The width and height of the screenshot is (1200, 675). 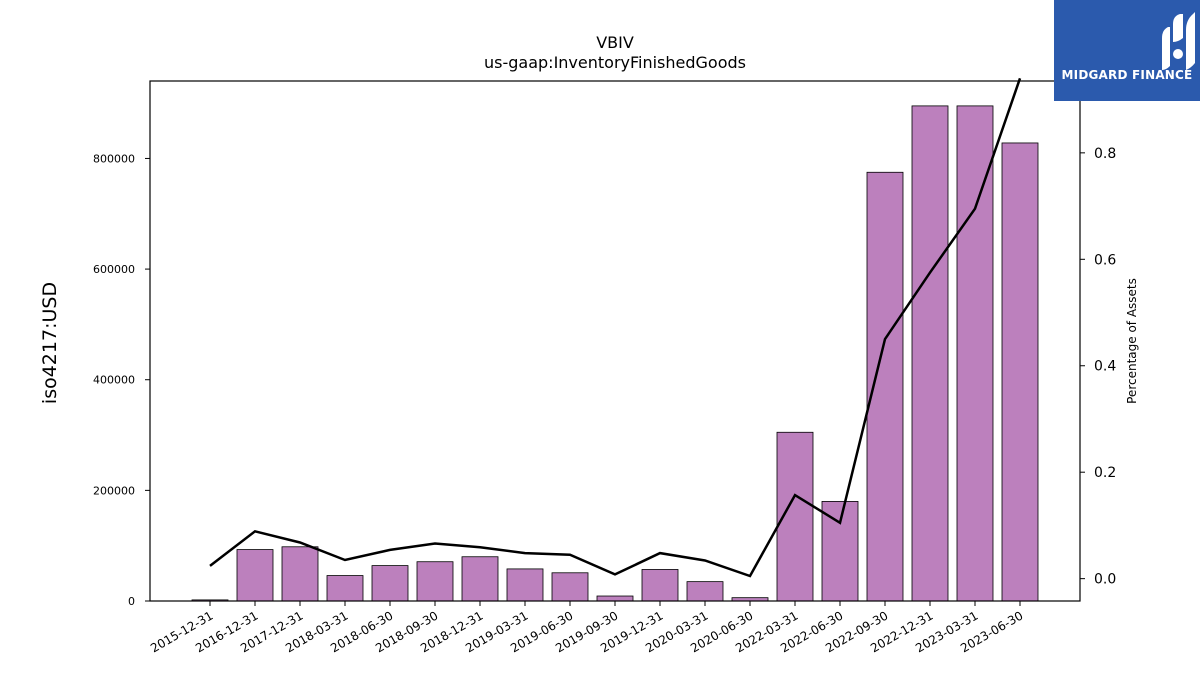 I want to click on y-tick-label: 200000, so click(x=114, y=490).